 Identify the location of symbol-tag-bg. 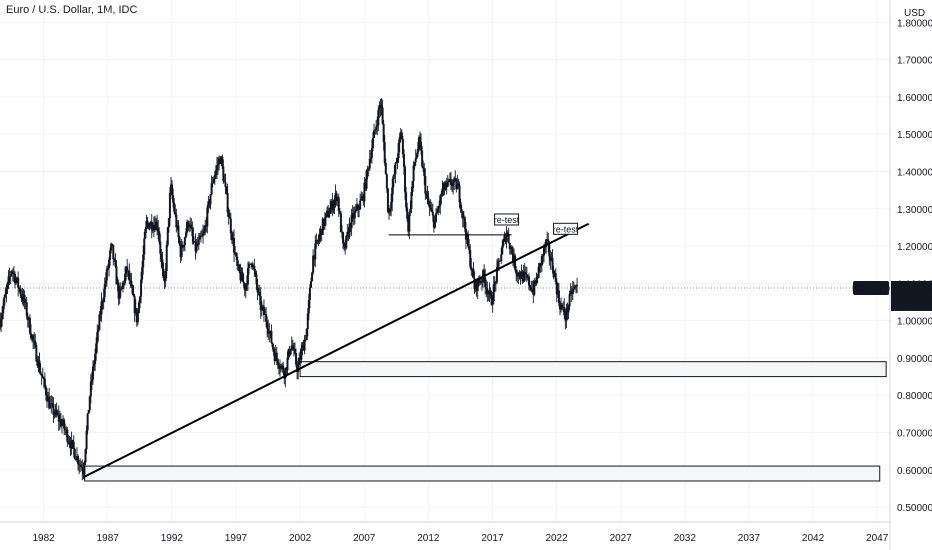
(871, 287).